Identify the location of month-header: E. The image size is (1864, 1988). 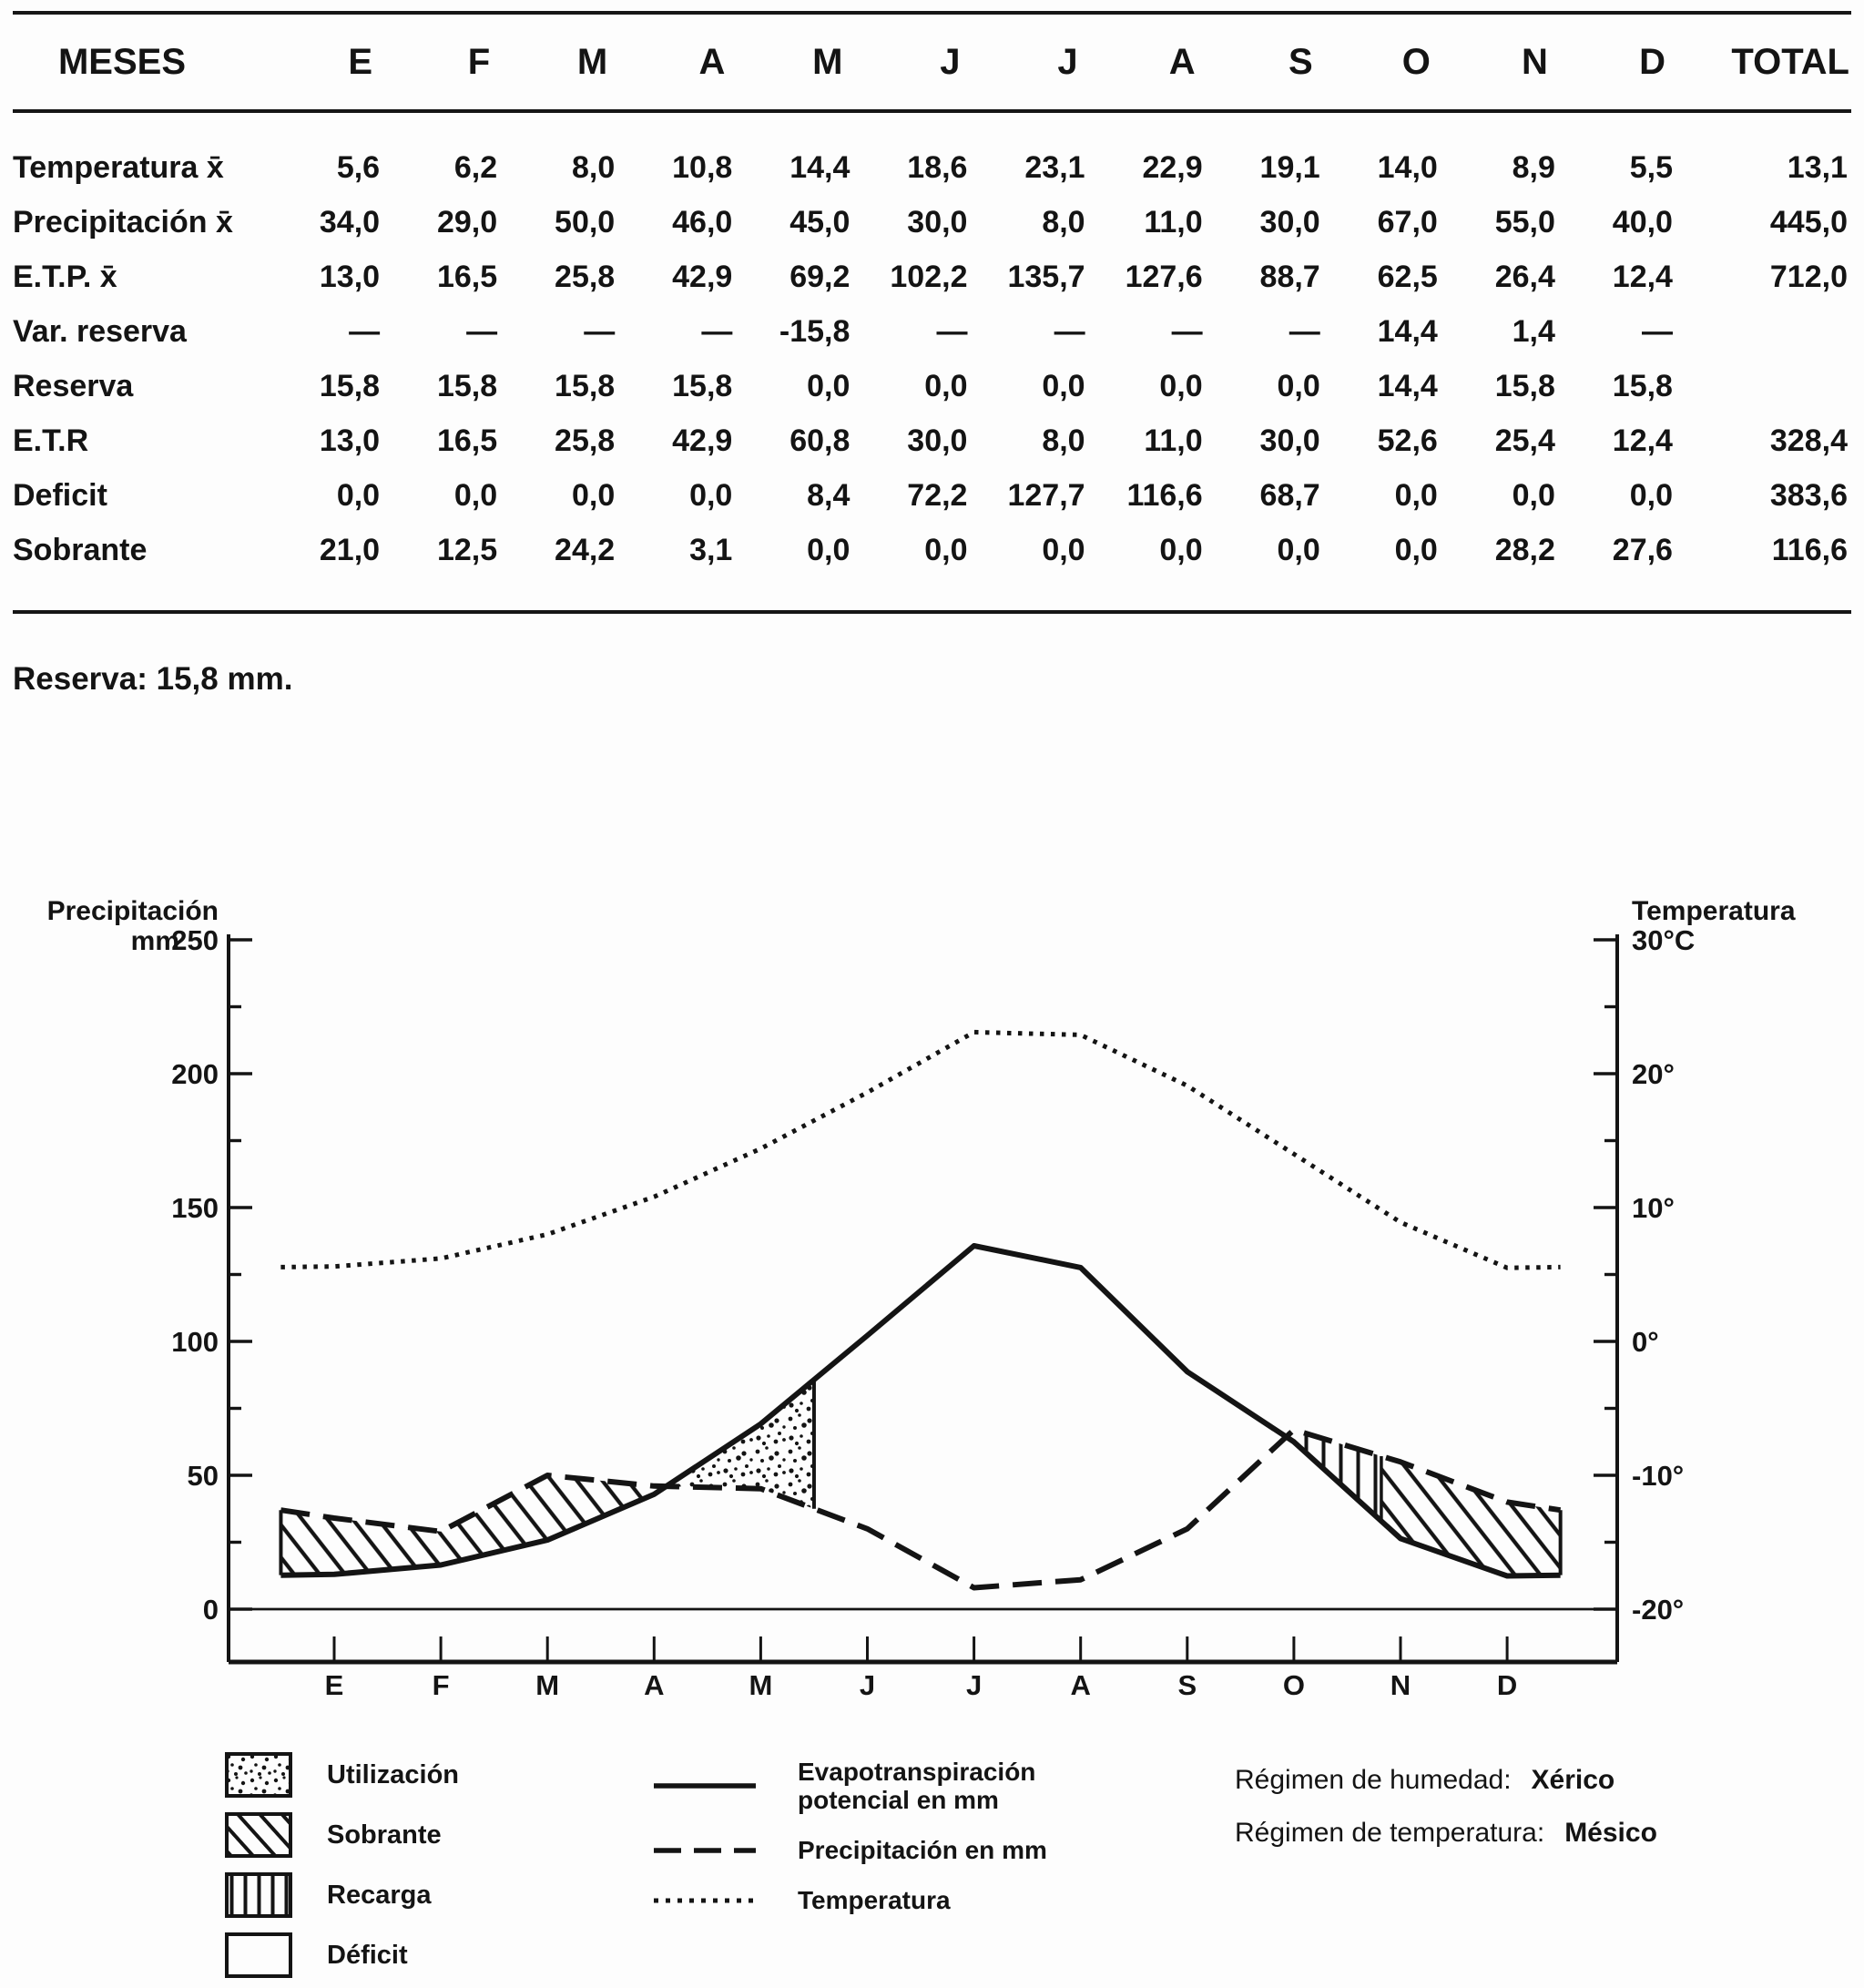
(360, 61).